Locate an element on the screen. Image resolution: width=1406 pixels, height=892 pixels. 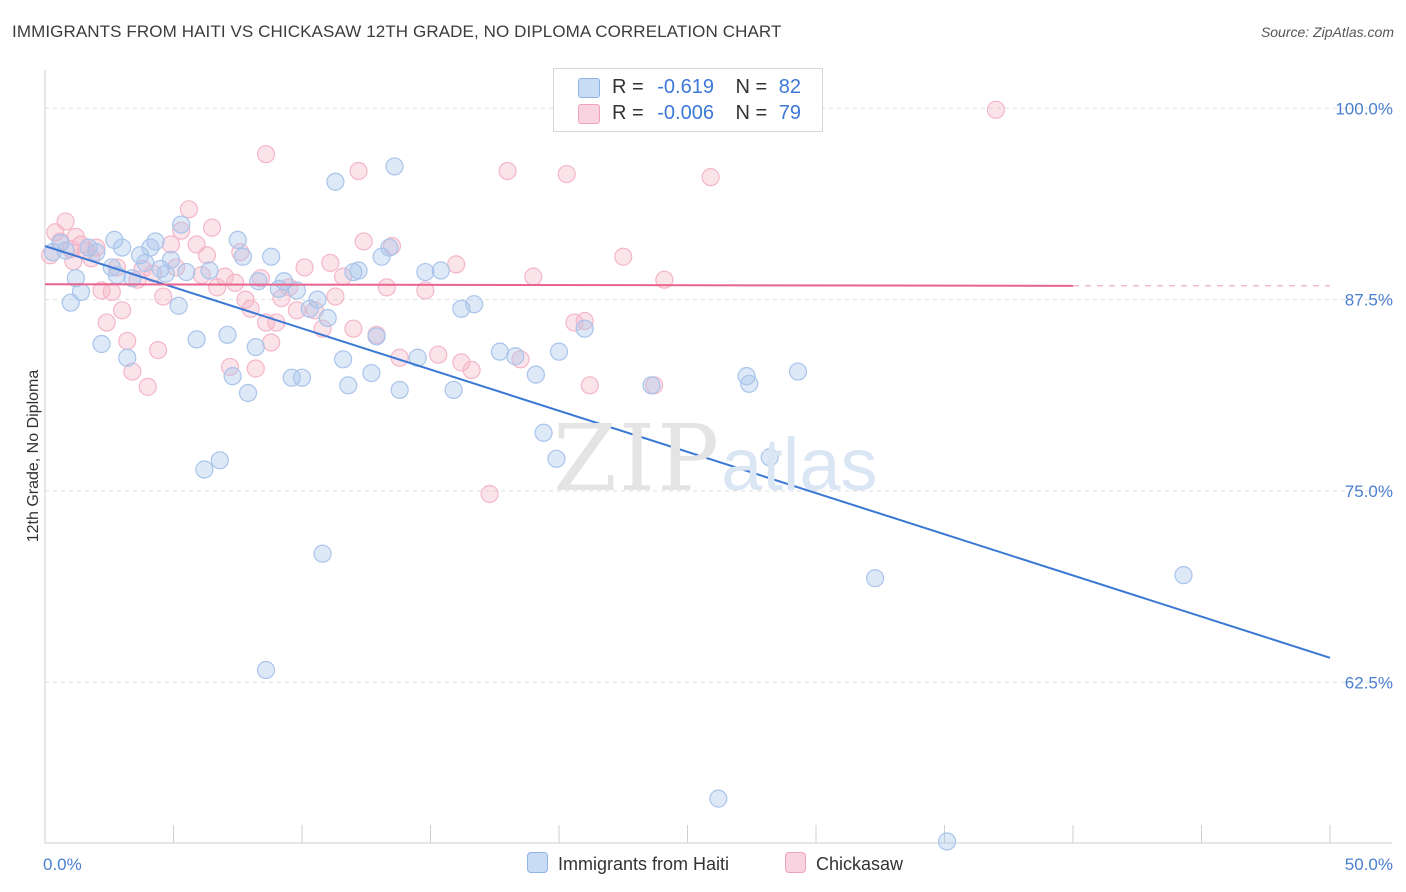
legend-swatch-haiti is located at coordinates (589, 88).